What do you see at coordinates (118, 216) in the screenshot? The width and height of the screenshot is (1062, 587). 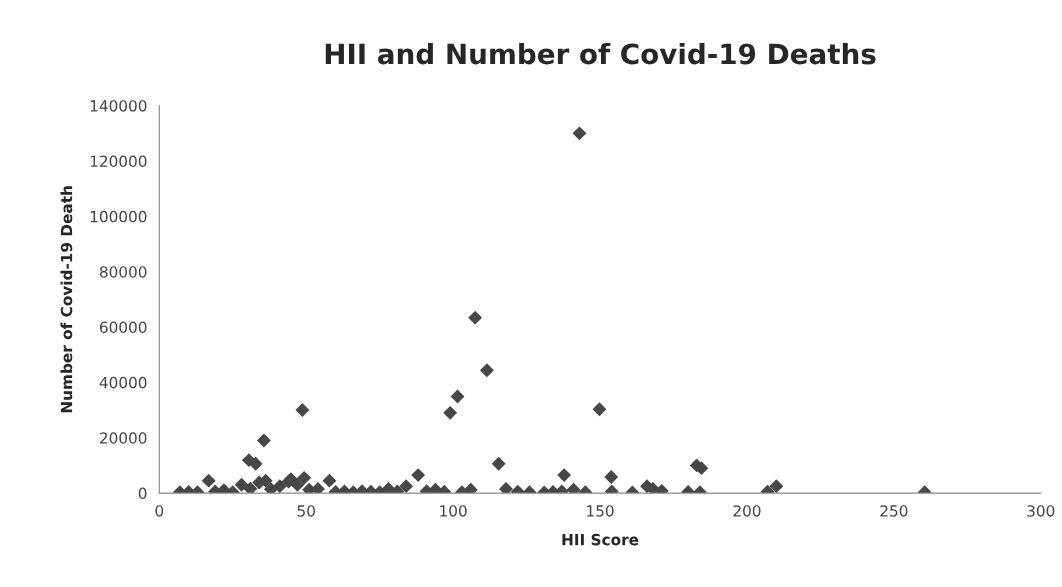 I see `y-tick-label: 100000` at bounding box center [118, 216].